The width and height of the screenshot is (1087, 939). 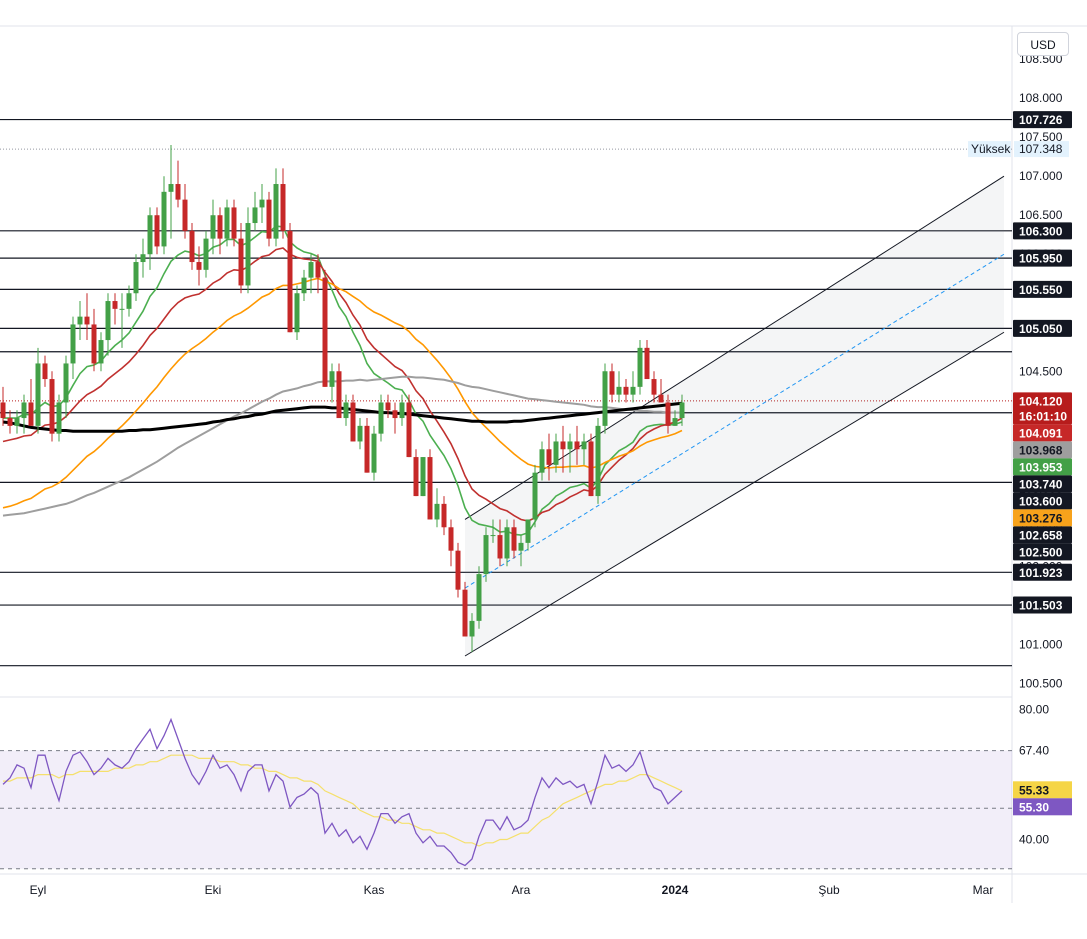 I want to click on rsi-tag-label: 55.30, so click(x=1034, y=807).